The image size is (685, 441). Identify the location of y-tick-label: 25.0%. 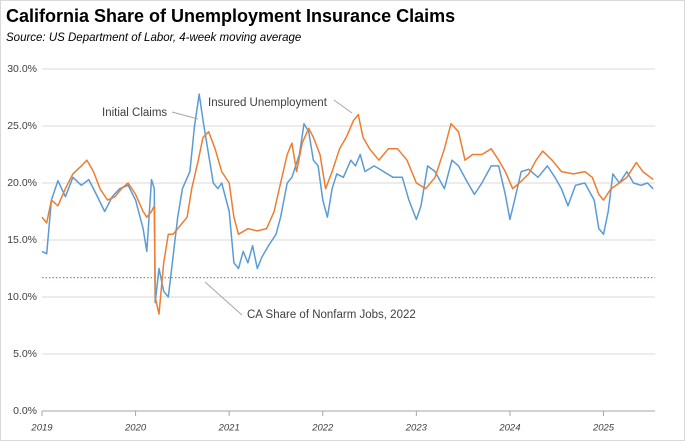
(22, 126).